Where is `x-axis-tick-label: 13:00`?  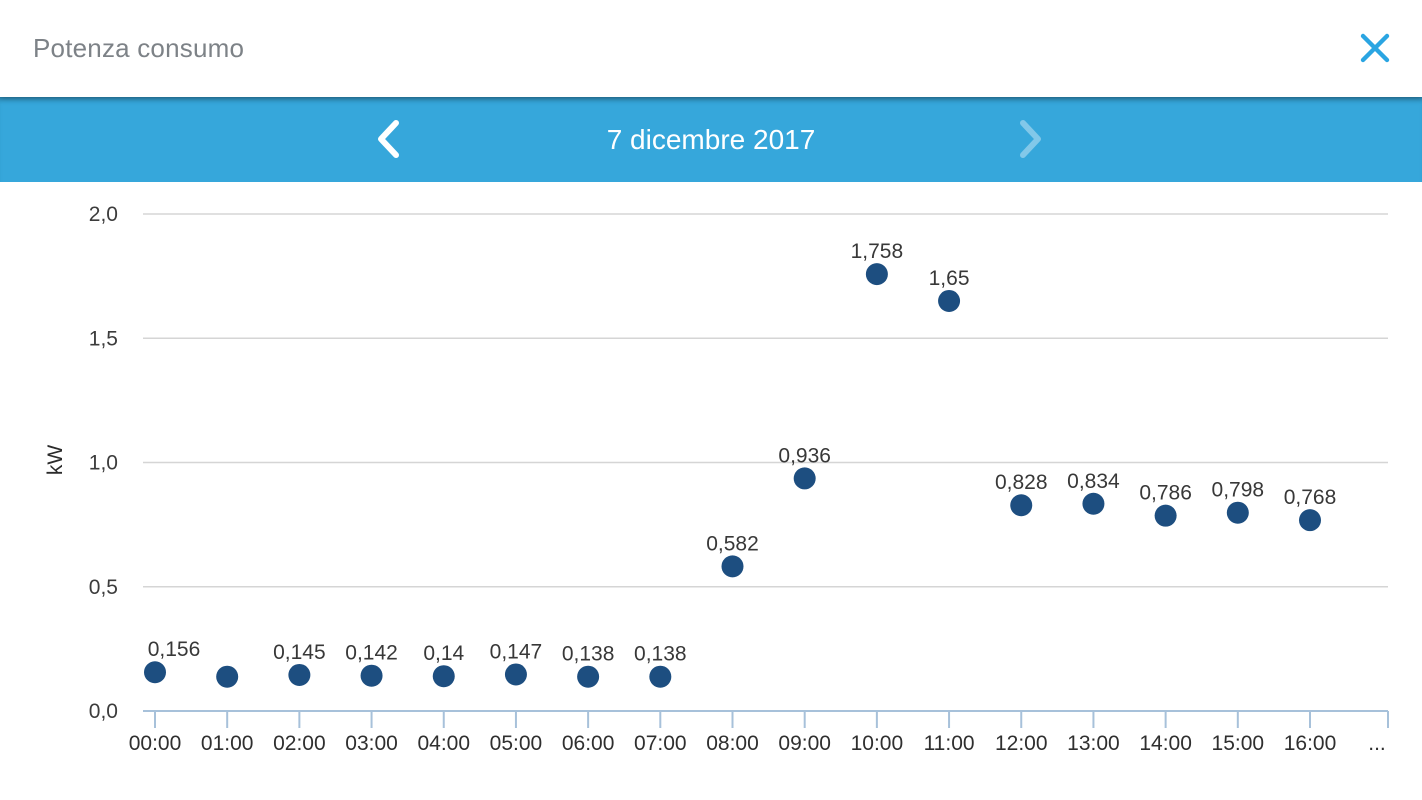 x-axis-tick-label: 13:00 is located at coordinates (1093, 743).